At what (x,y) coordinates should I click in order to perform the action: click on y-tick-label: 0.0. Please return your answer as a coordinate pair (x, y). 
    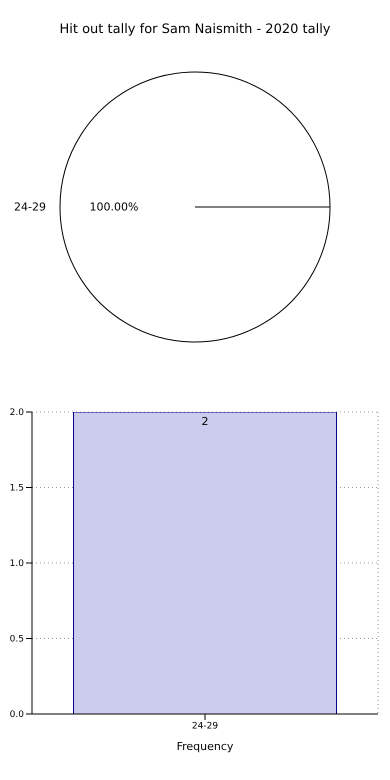
    Looking at the image, I should click on (17, 715).